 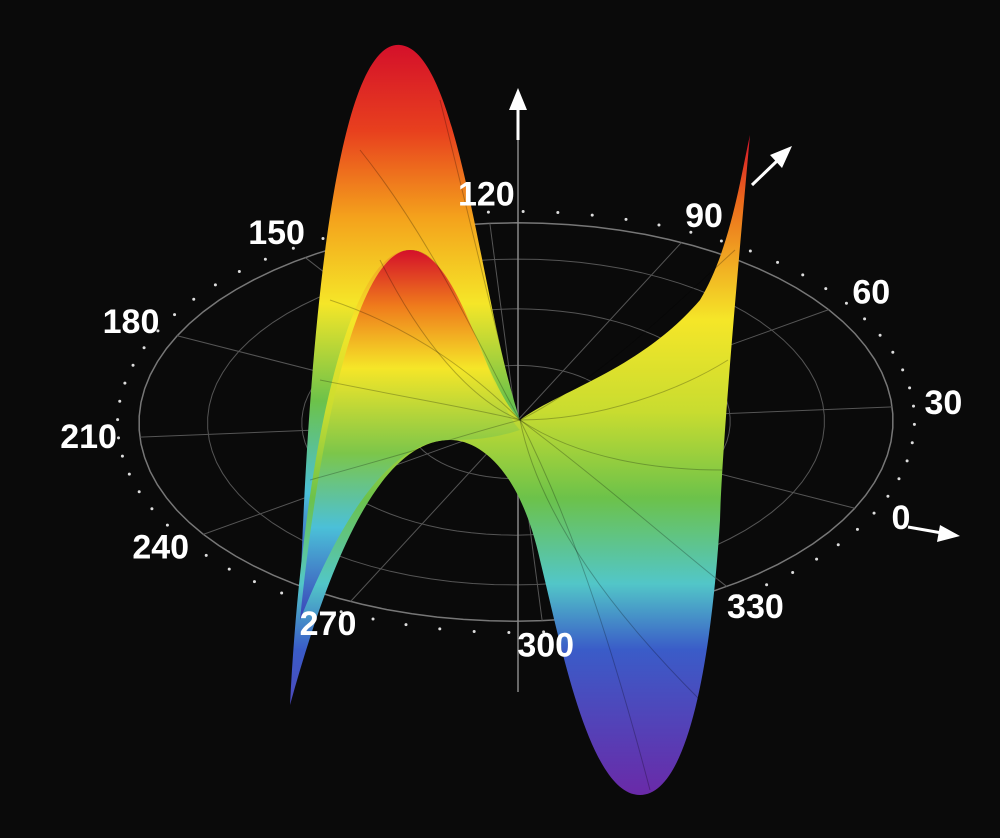 What do you see at coordinates (871, 292) in the screenshot?
I see `angle-label: 60` at bounding box center [871, 292].